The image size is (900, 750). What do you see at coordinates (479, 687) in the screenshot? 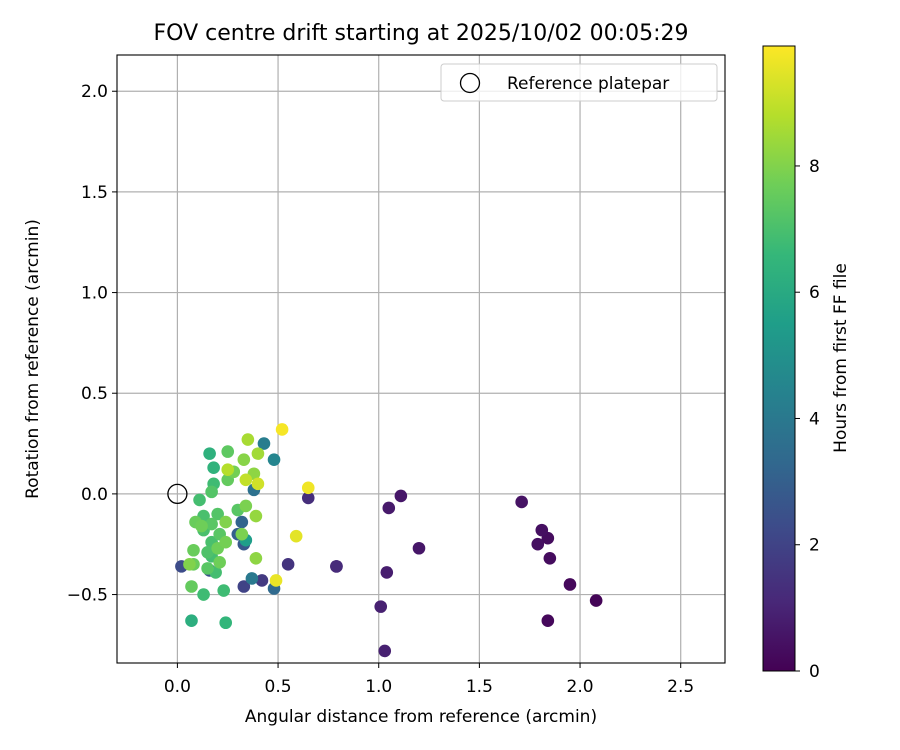
I see `x-tick-label: 1.5` at bounding box center [479, 687].